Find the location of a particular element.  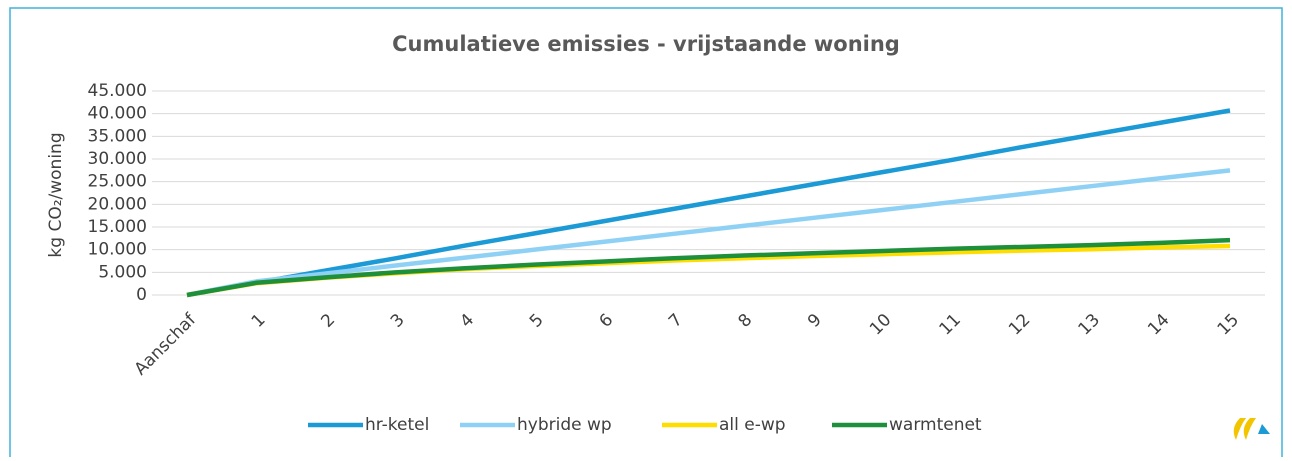

logo is located at coordinates (1251, 429).